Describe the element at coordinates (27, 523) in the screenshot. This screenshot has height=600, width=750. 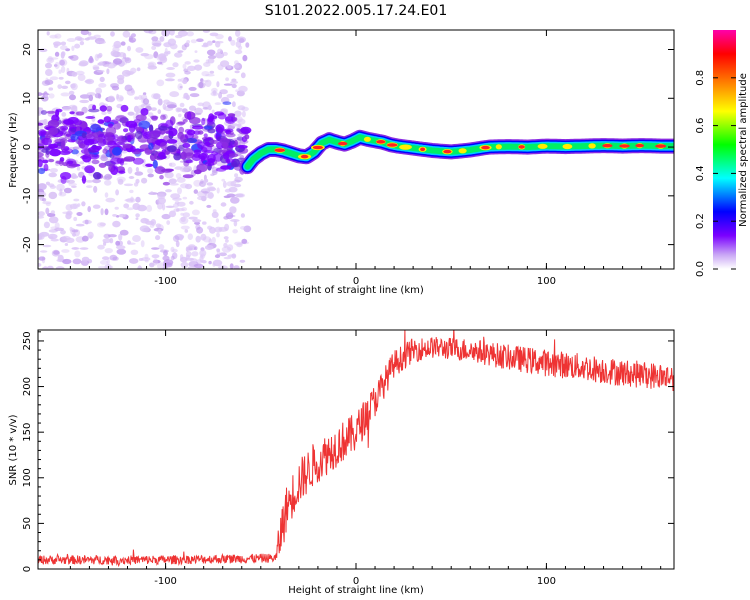
I see `snr-ytick-label: 50` at that location.